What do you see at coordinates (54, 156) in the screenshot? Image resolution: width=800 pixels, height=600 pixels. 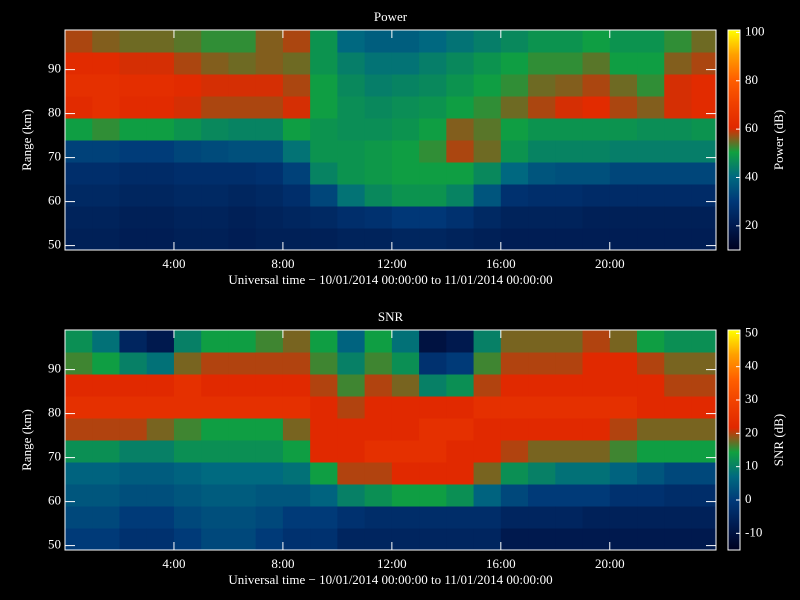 I see `y-tick-label: 70` at bounding box center [54, 156].